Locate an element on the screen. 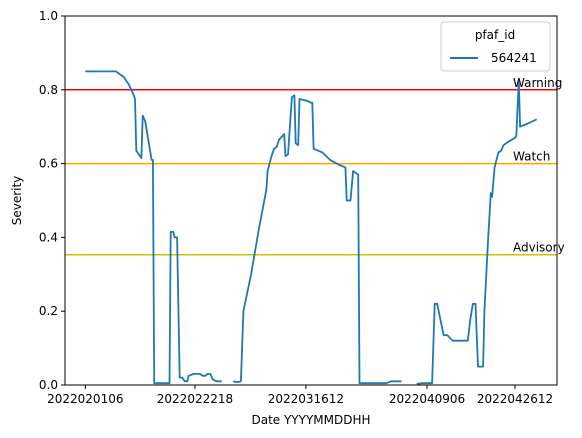 The height and width of the screenshot is (438, 582). y-tick-label: 0.0 is located at coordinates (48, 385).